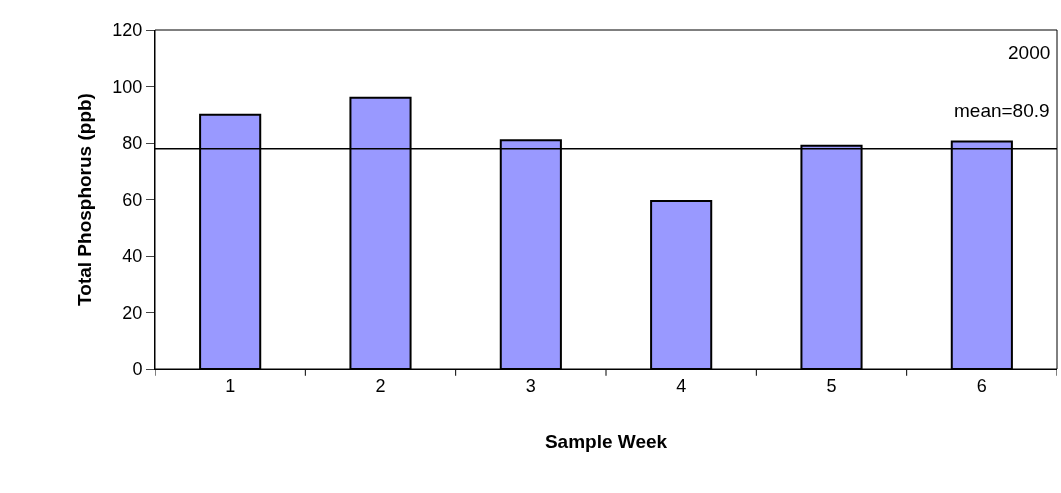 This screenshot has height=493, width=1061. Describe the element at coordinates (606, 442) in the screenshot. I see `x-axis-title: Sample Week` at that location.